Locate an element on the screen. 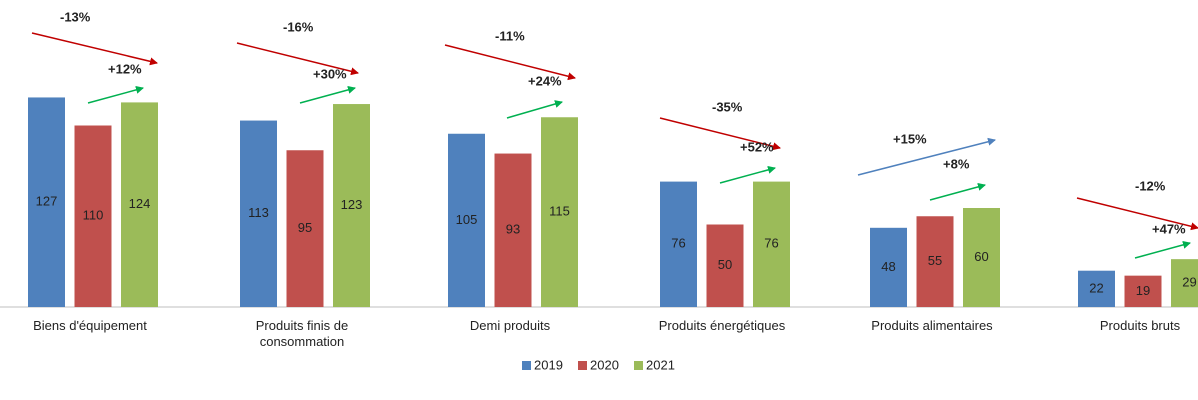 The image size is (1198, 400). x-tick-label: Produits finis de consommation is located at coordinates (302, 333).